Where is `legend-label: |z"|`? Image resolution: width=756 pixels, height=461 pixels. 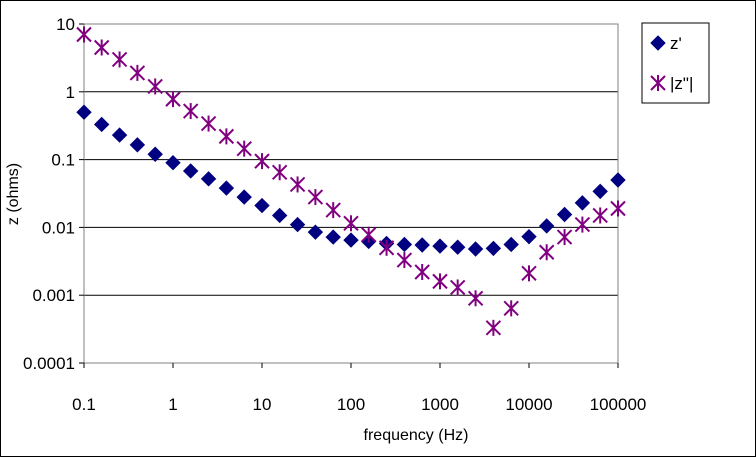 legend-label: |z"| is located at coordinates (681, 83).